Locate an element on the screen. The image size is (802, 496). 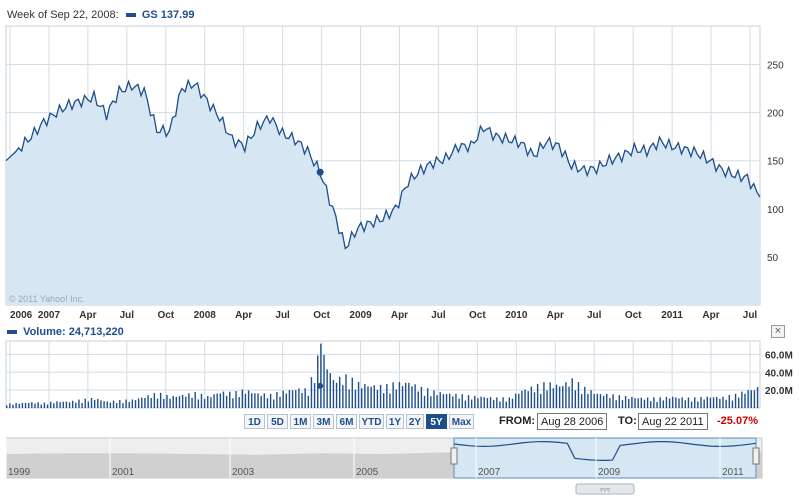
from-label: FROM: is located at coordinates (517, 421).